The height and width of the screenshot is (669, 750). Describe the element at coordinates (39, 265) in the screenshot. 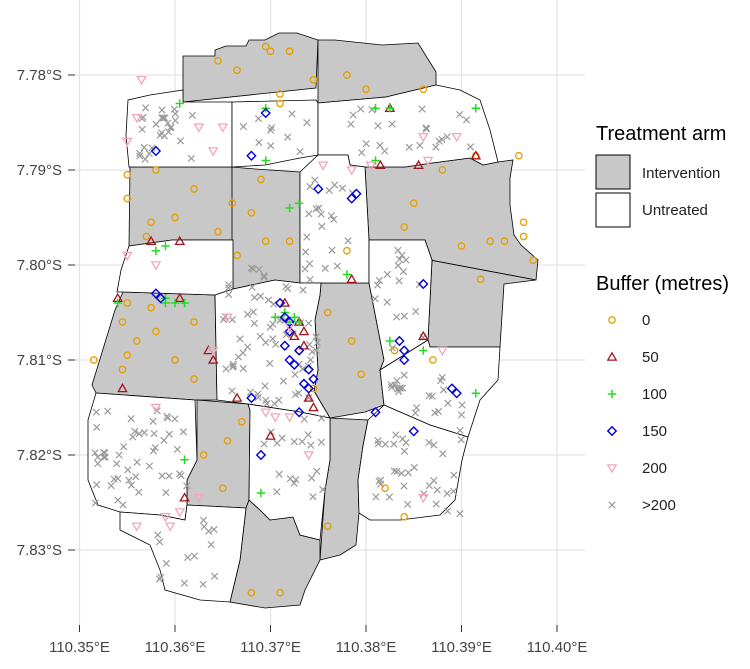

I see `y-tick-label: 7.80°S` at that location.